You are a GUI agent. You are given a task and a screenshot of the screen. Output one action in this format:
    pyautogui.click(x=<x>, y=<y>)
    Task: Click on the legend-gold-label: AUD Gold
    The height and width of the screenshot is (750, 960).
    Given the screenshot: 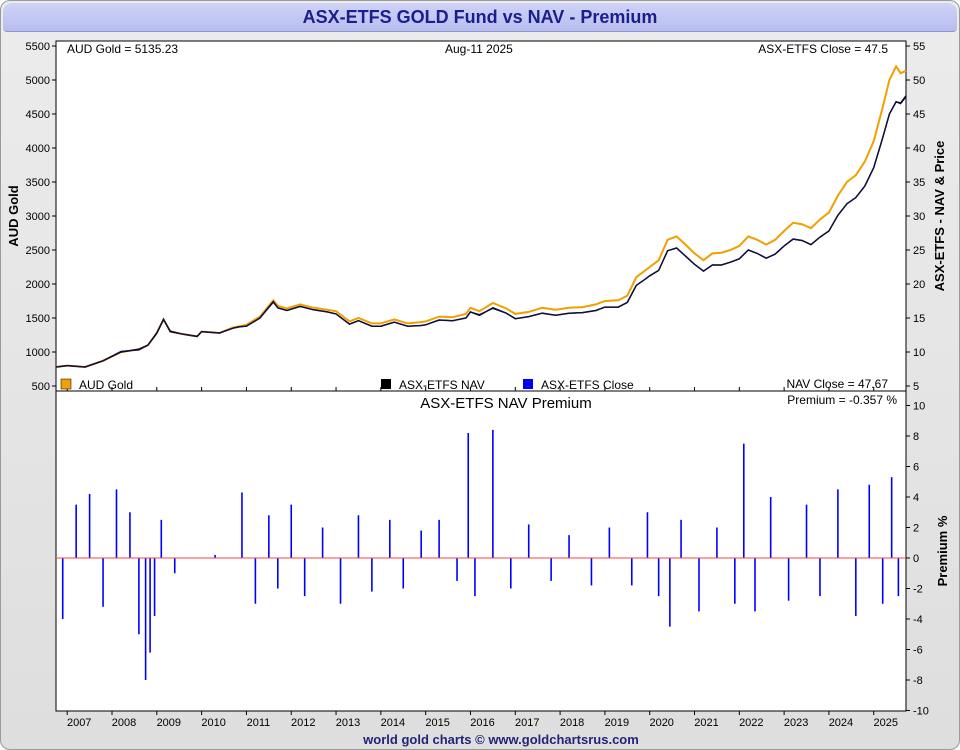 What is the action you would take?
    pyautogui.click(x=106, y=385)
    